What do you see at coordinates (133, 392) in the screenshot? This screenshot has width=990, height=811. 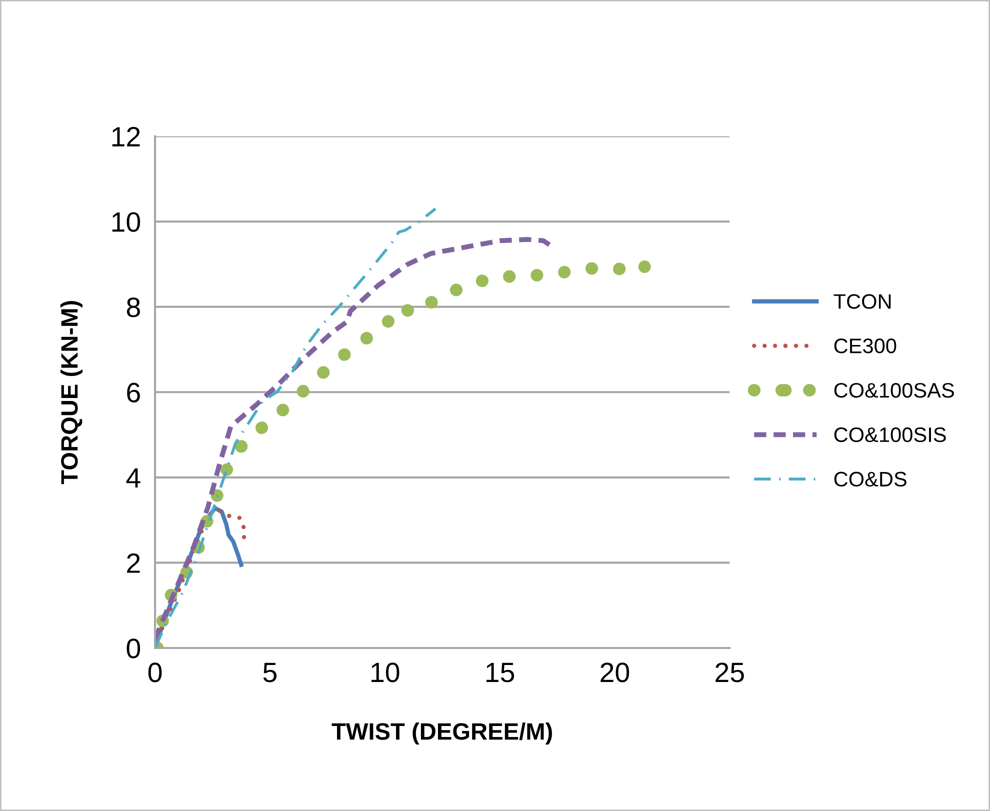 I see `y-tick-label: 6` at bounding box center [133, 392].